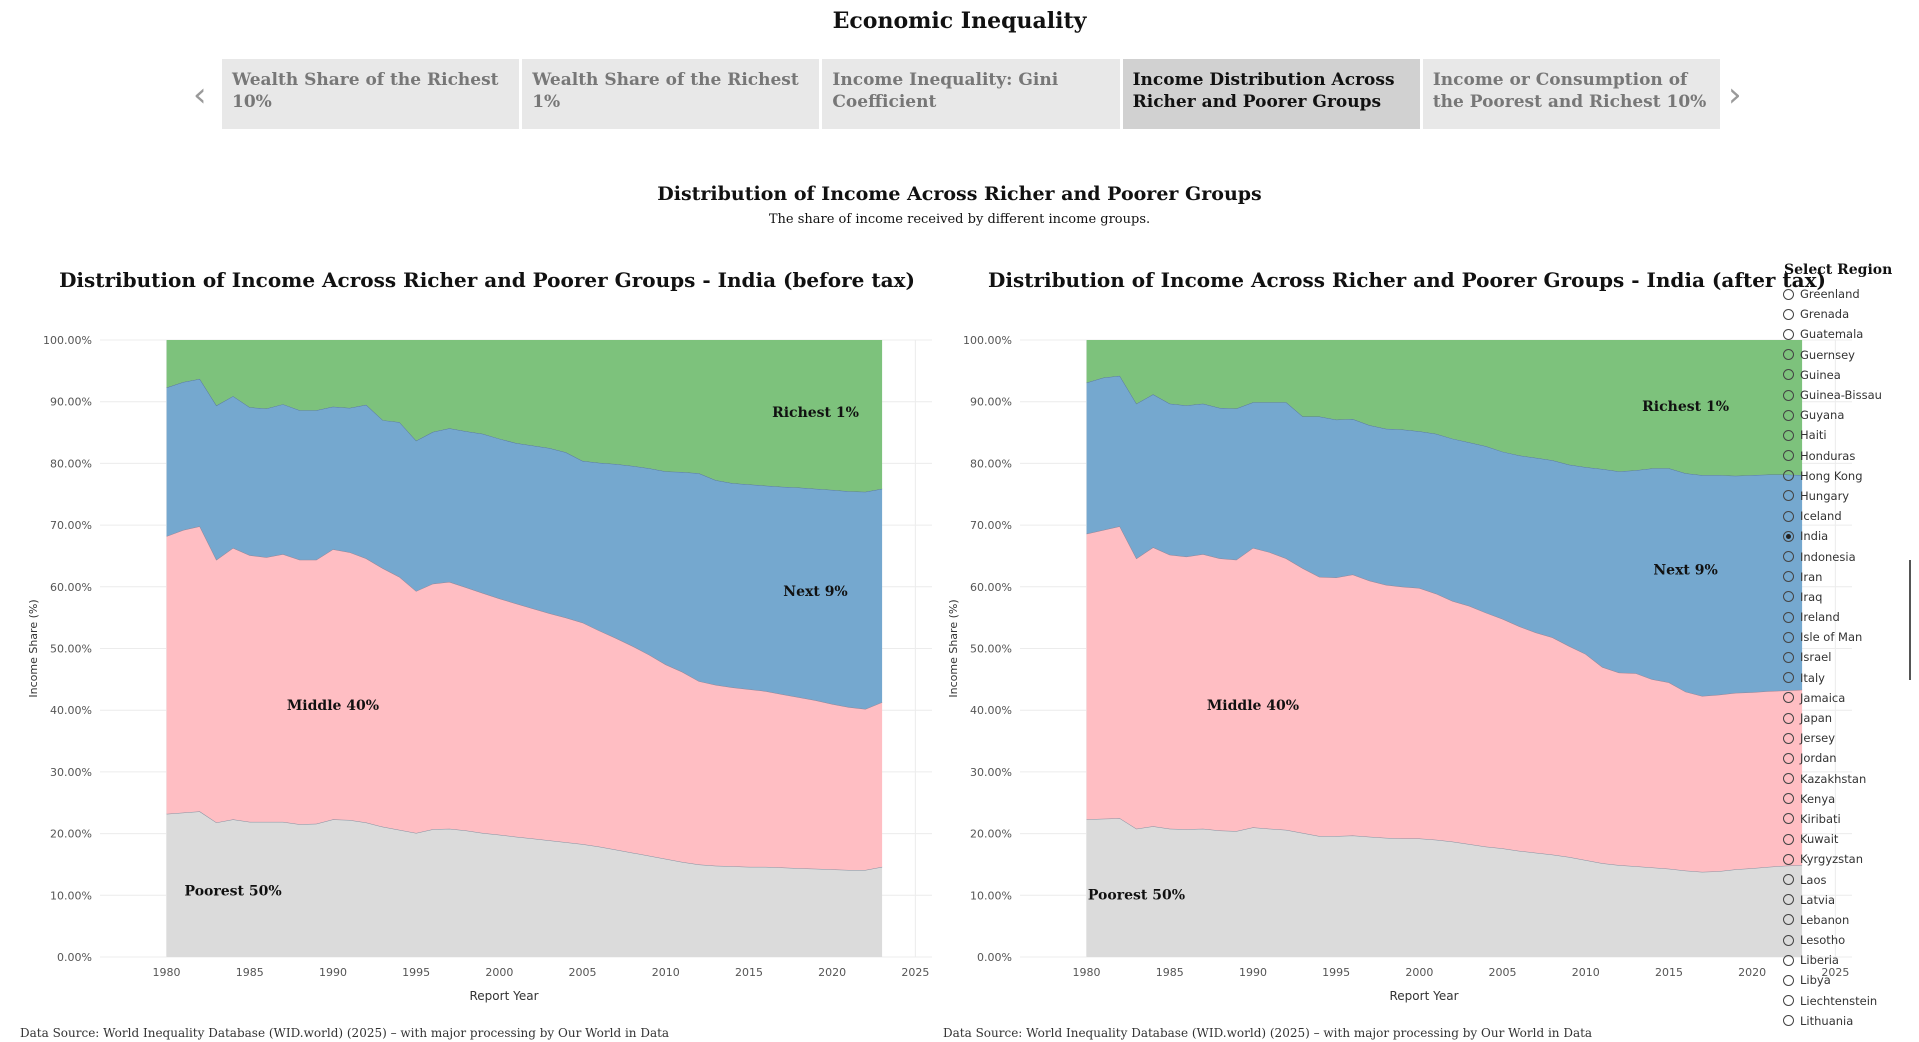 The height and width of the screenshot is (1042, 1919). Describe the element at coordinates (1849, 395) in the screenshot. I see `region-option: Guinea-Bissau` at that location.